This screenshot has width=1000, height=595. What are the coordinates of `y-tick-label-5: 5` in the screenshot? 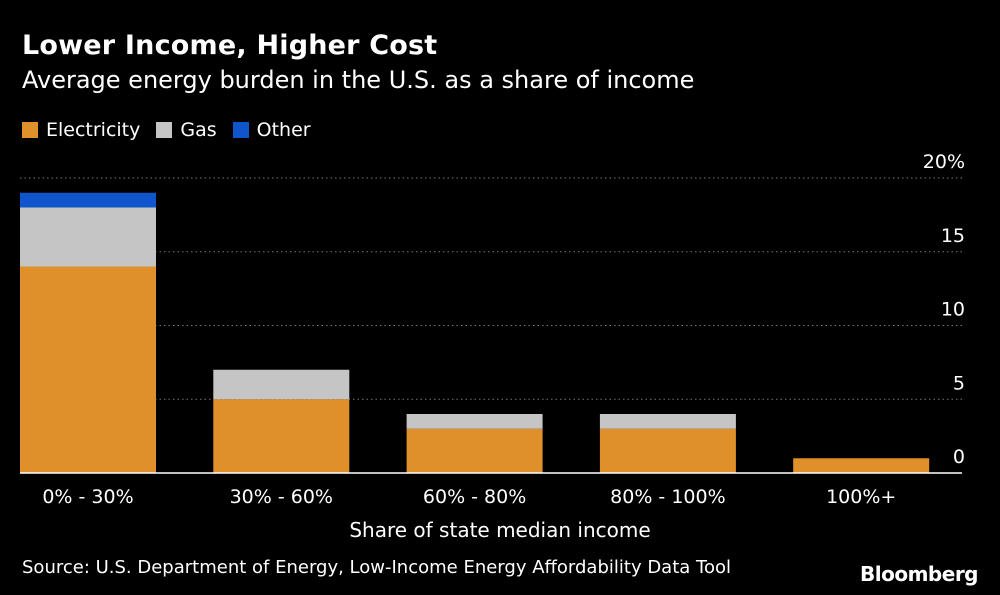 It's located at (959, 383).